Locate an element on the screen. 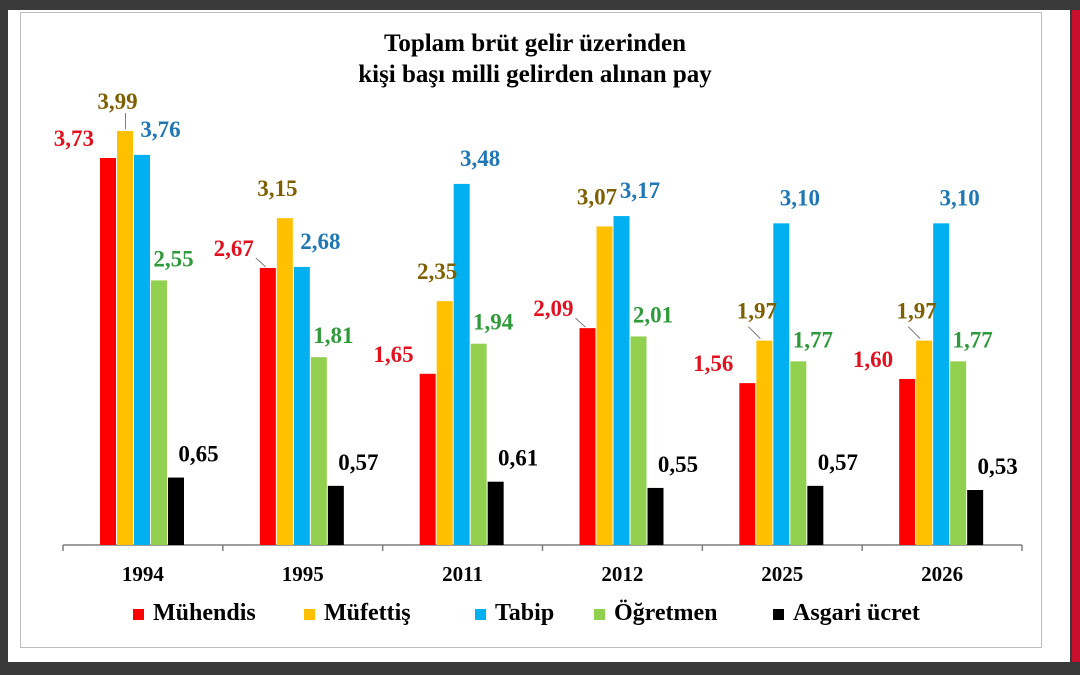 The image size is (1080, 675). data-label: 2,68 is located at coordinates (320, 241).